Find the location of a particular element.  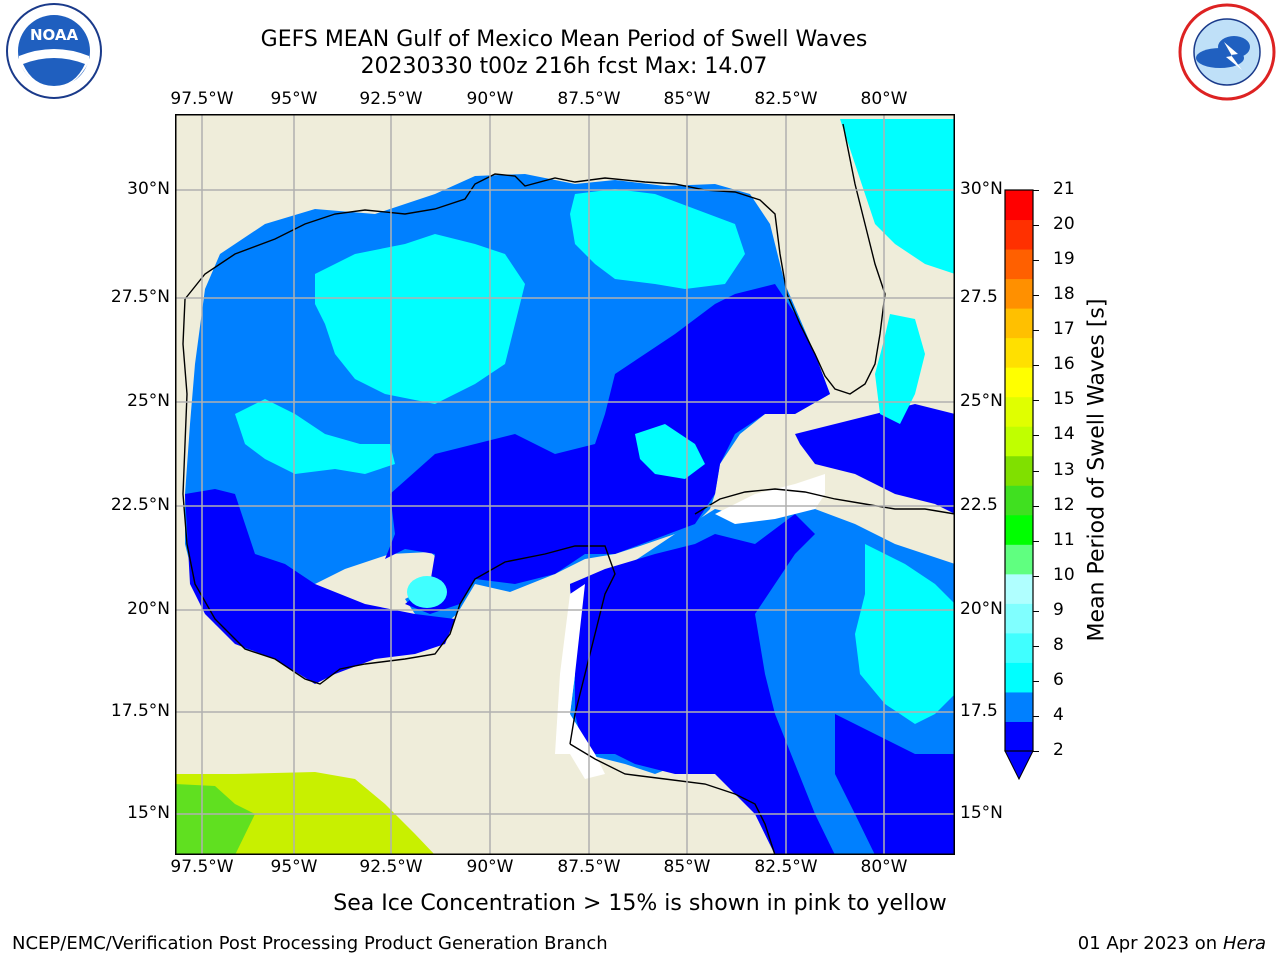

footer-date-text: 01 Apr 2023 on is located at coordinates (1150, 943).